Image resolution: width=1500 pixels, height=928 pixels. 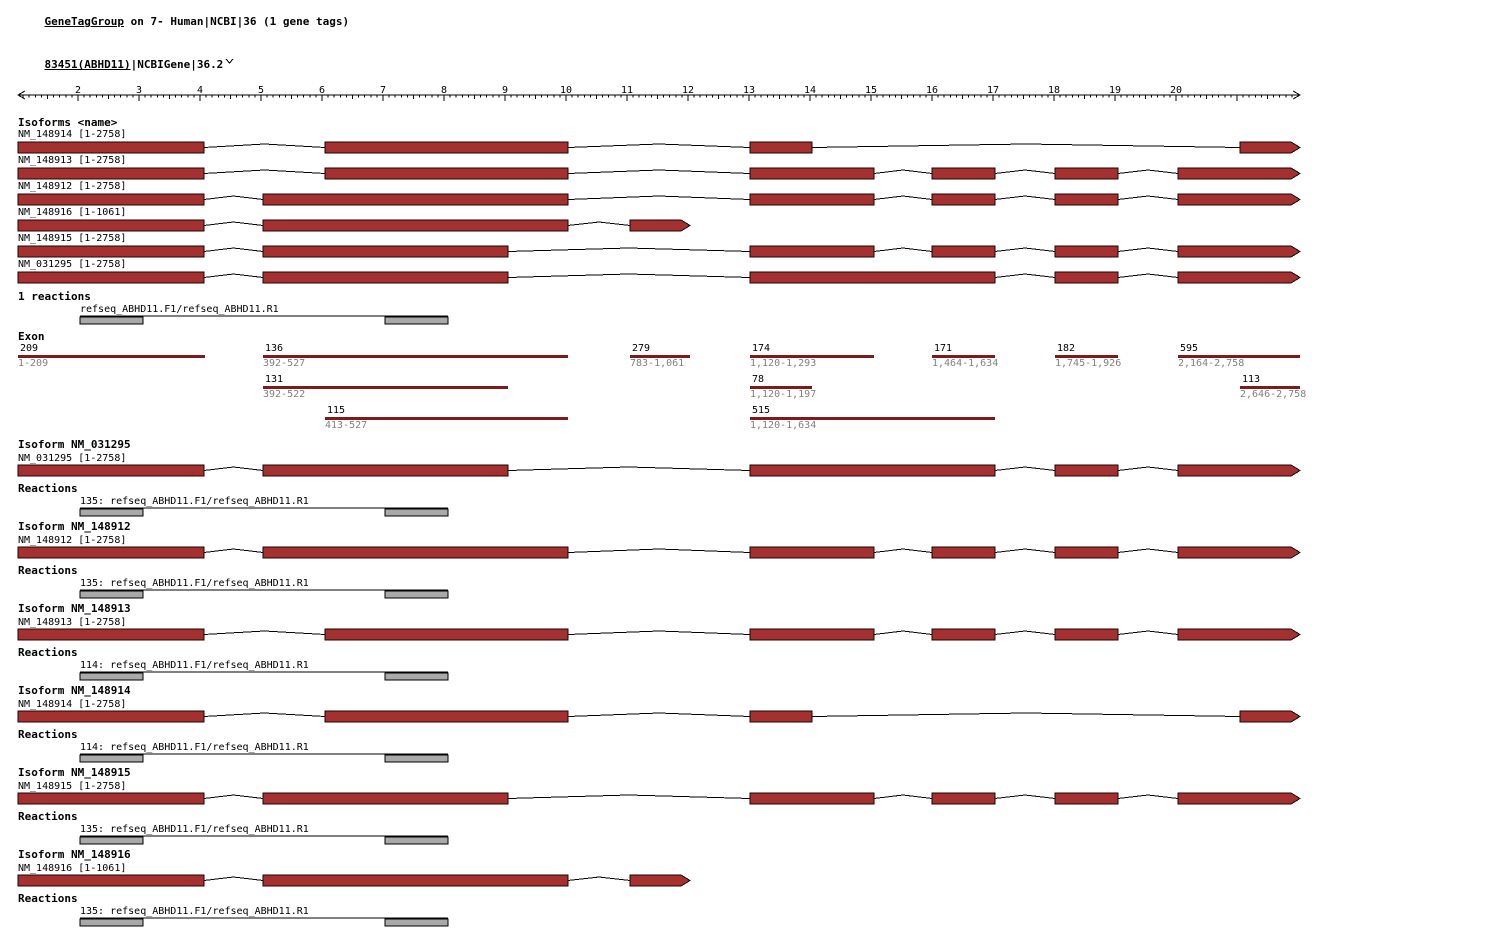 I want to click on exon-entry: 113 2,646-2,758, so click(x=1273, y=387).